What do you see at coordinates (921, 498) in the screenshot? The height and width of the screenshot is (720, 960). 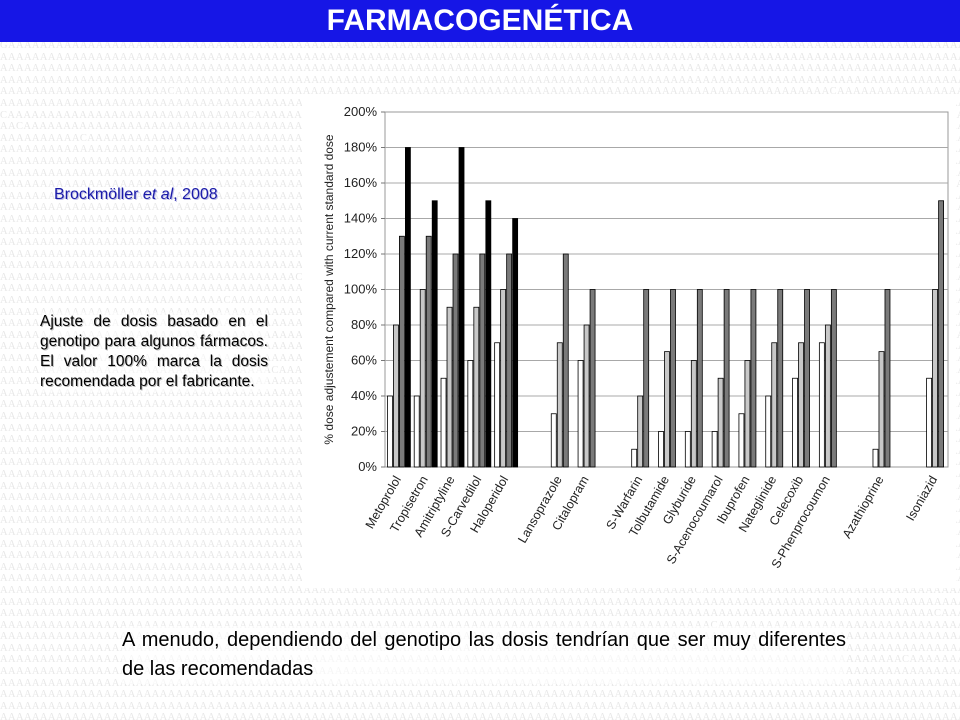 I see `x-tick-label: Isoniazid` at bounding box center [921, 498].